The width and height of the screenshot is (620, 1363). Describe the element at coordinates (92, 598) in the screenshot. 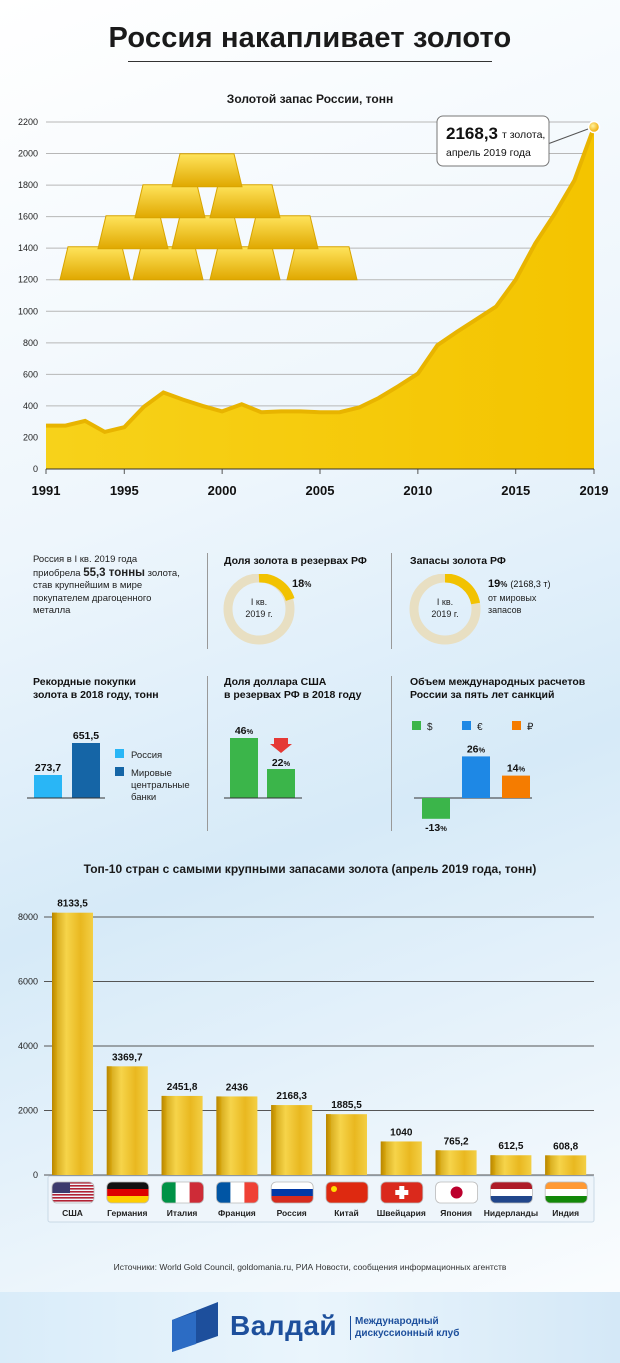

I see `purchase-line-4: покупателем драгоценного` at that location.